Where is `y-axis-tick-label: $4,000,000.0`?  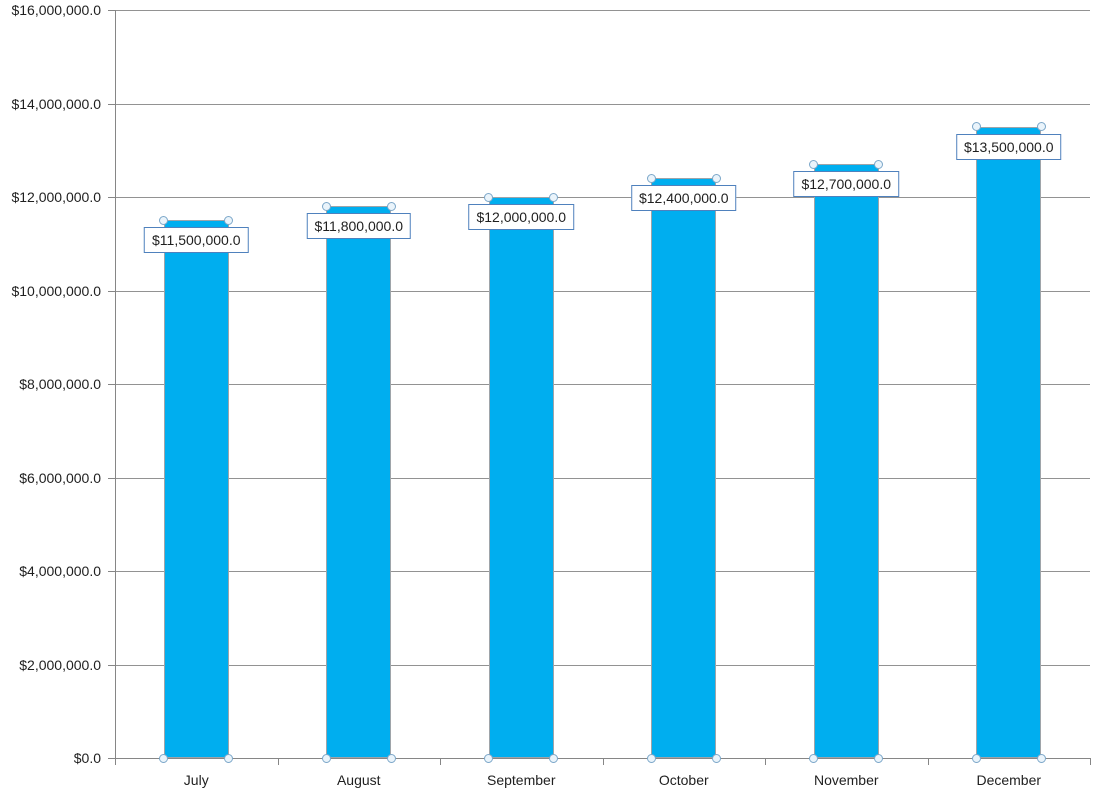
y-axis-tick-label: $4,000,000.0 is located at coordinates (60, 571).